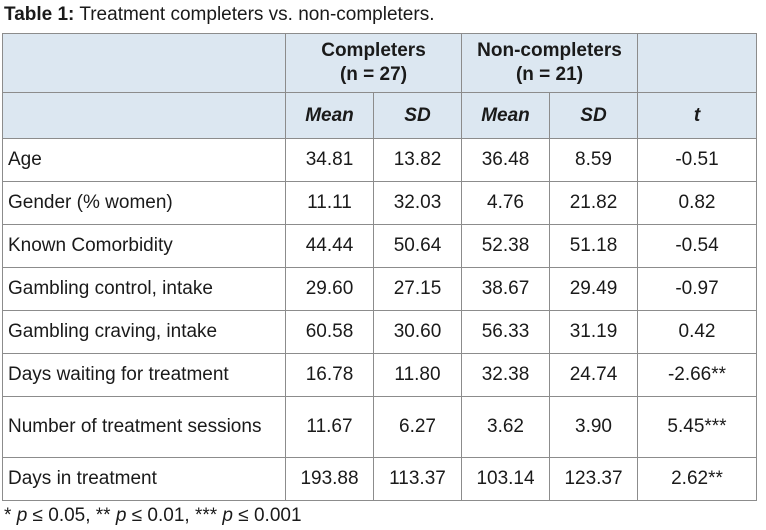 This screenshot has height=530, width=766. What do you see at coordinates (697, 375) in the screenshot?
I see `cell-t: -2.66**` at bounding box center [697, 375].